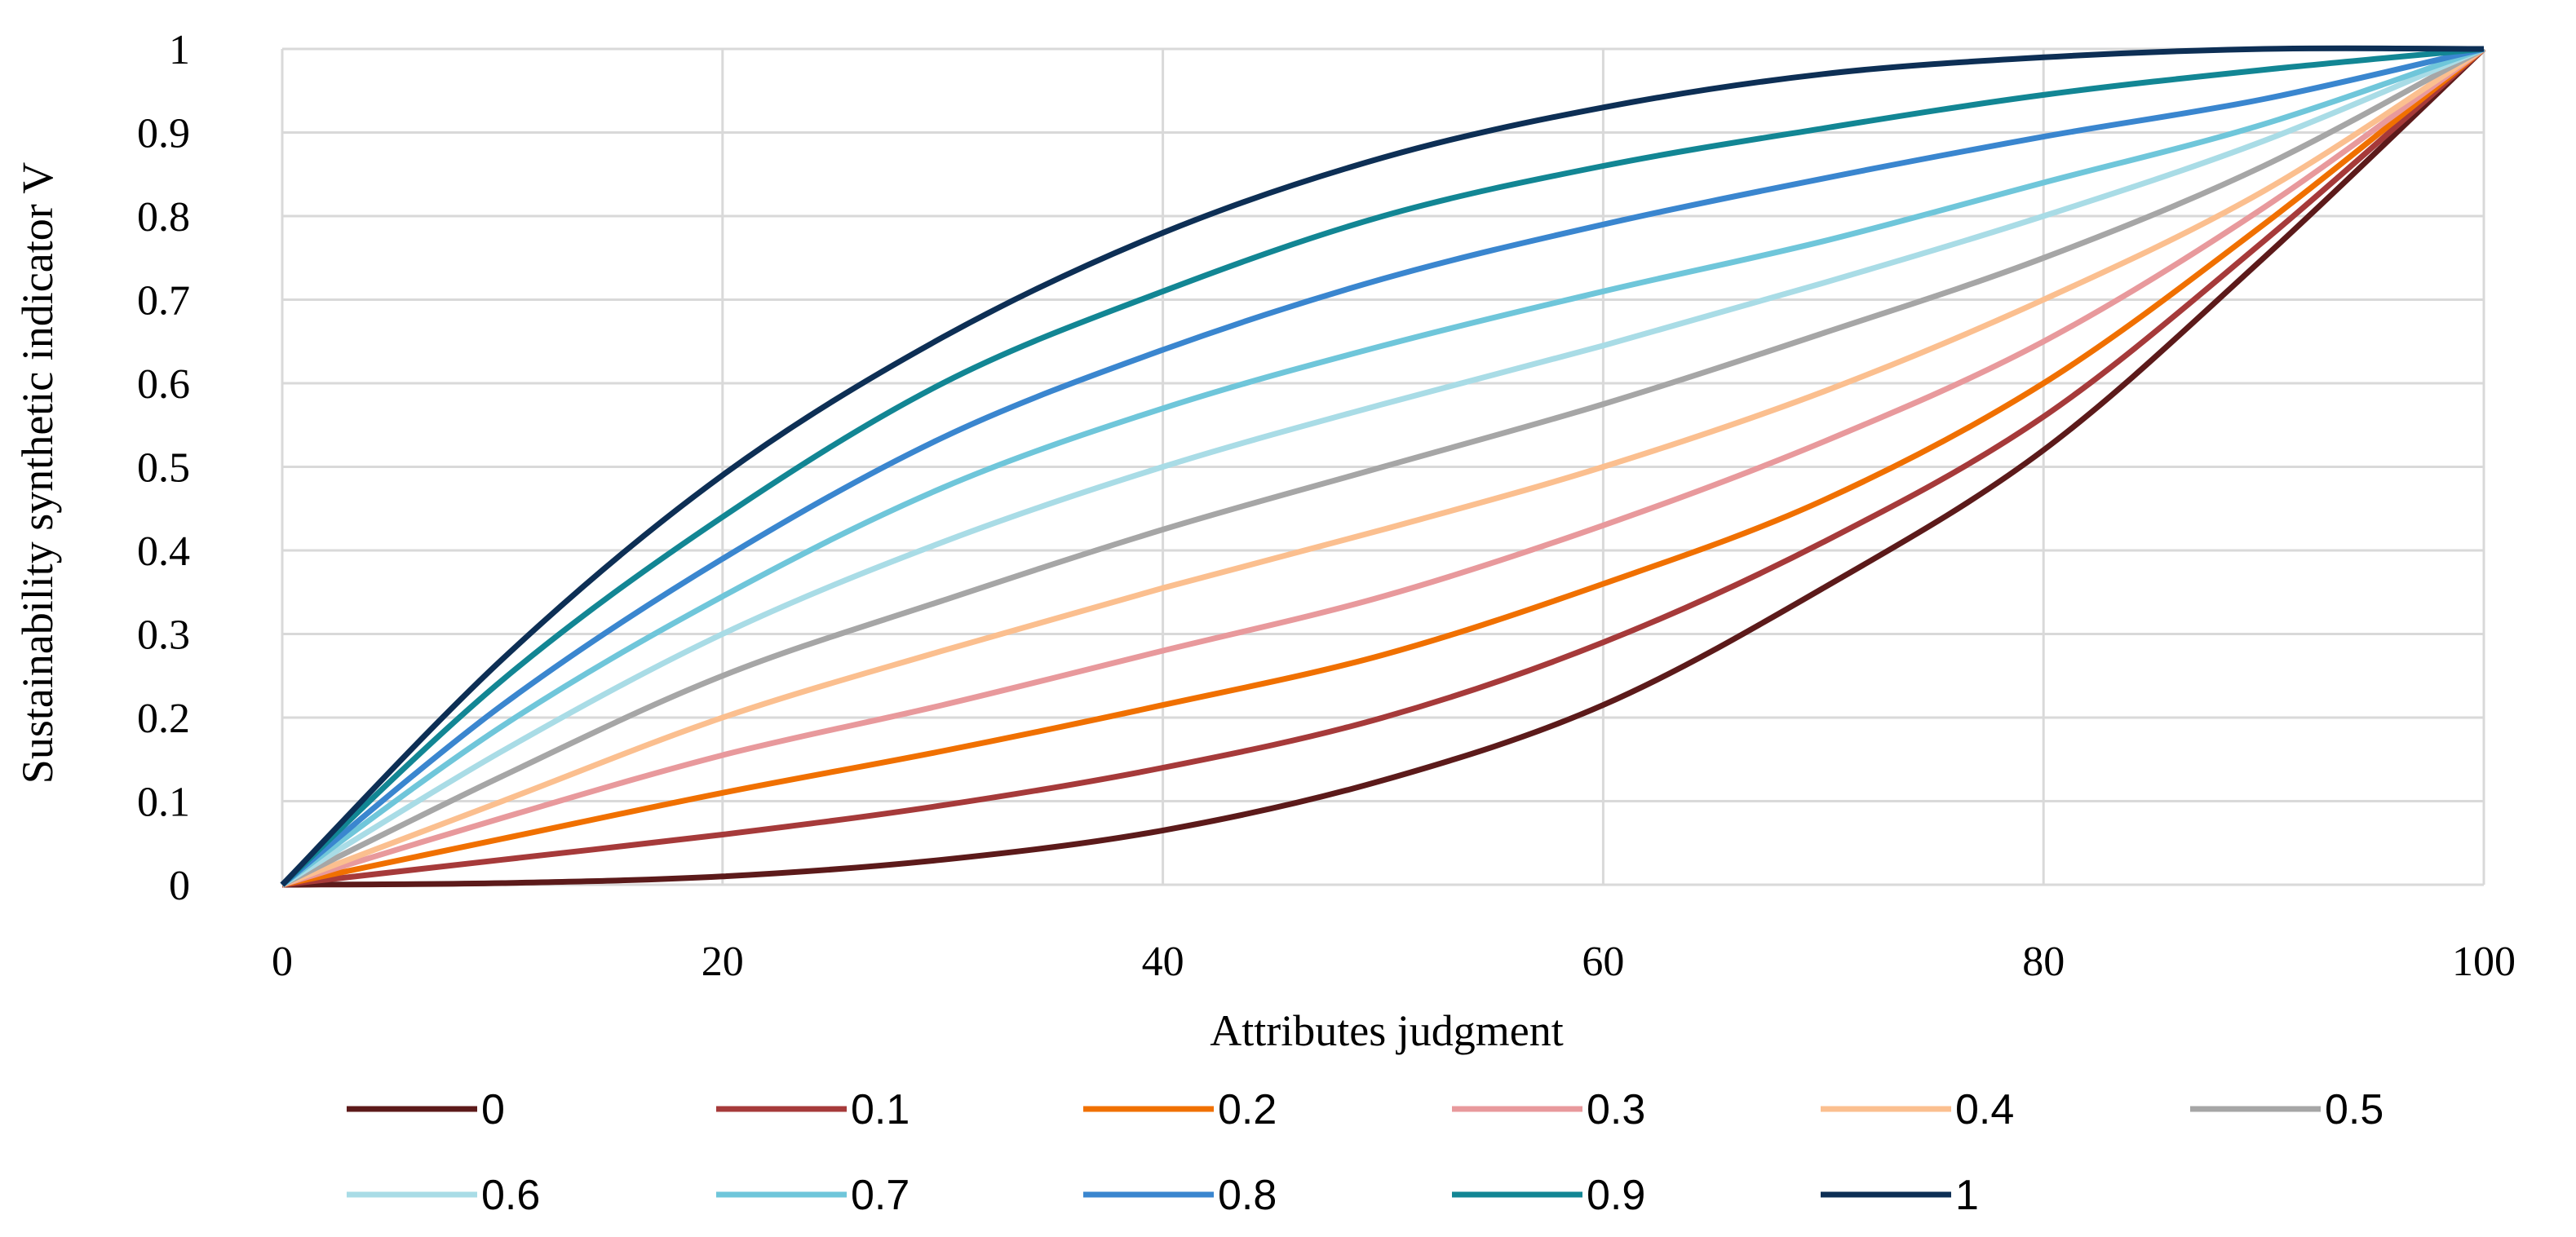 The image size is (2576, 1237). What do you see at coordinates (163, 719) in the screenshot?
I see `y-tick-label: 0.2` at bounding box center [163, 719].